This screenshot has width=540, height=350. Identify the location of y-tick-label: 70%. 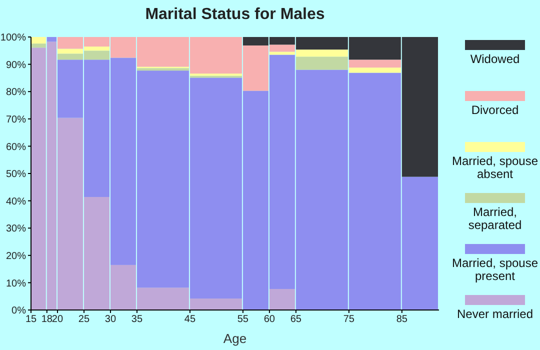
(16, 120).